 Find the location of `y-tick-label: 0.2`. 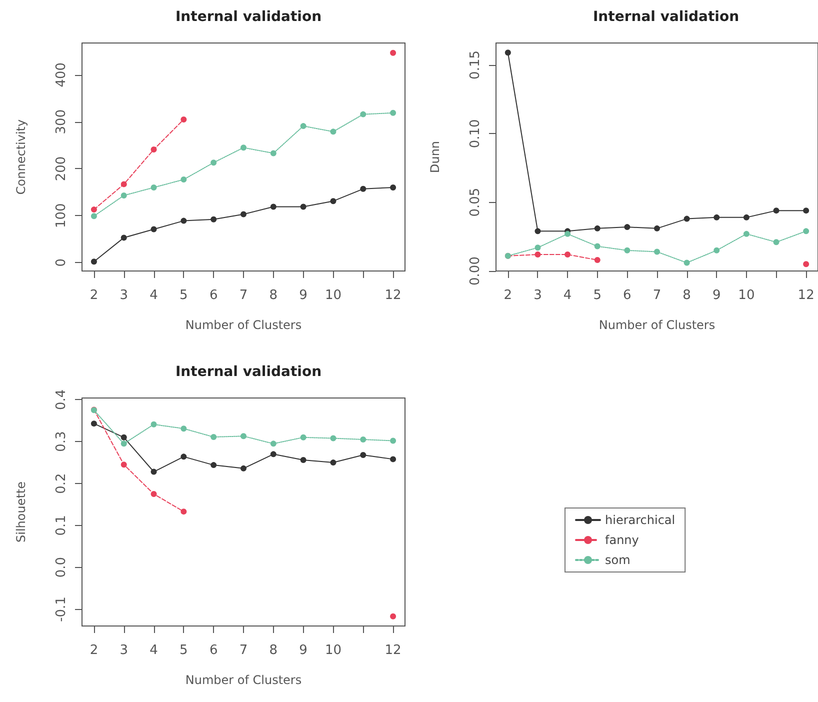

y-tick-label: 0.2 is located at coordinates (61, 483).